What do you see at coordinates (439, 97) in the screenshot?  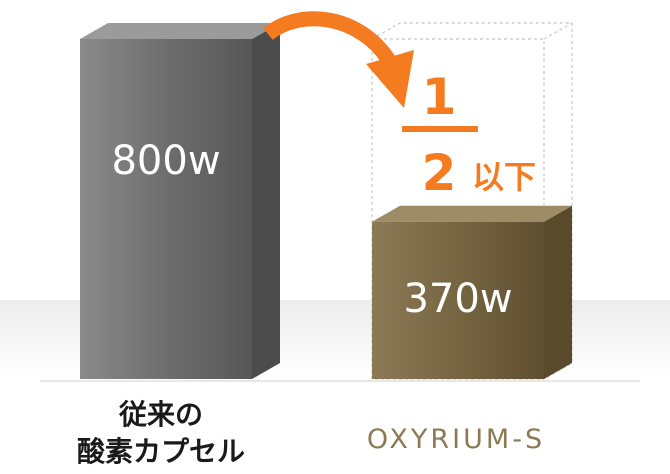 I see `annotation-numerator: 1` at bounding box center [439, 97].